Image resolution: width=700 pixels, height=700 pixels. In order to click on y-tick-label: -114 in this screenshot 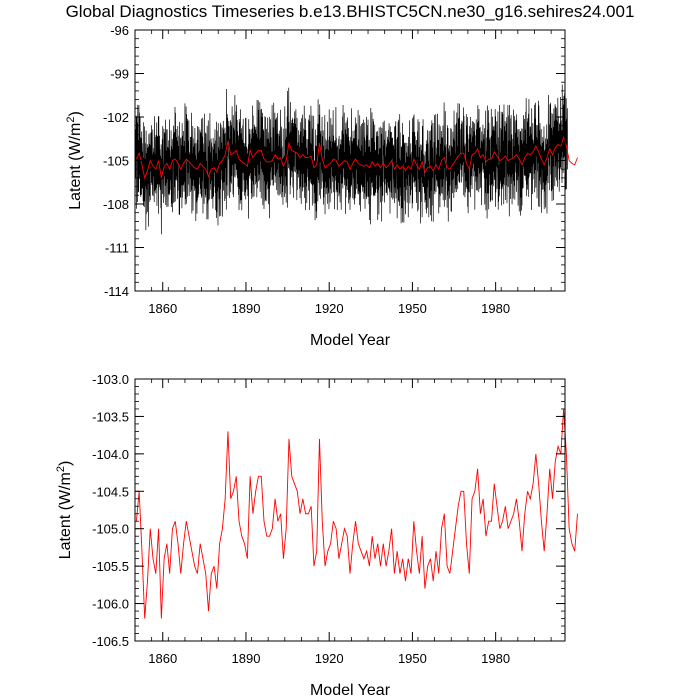, I will do `click(116, 291)`.